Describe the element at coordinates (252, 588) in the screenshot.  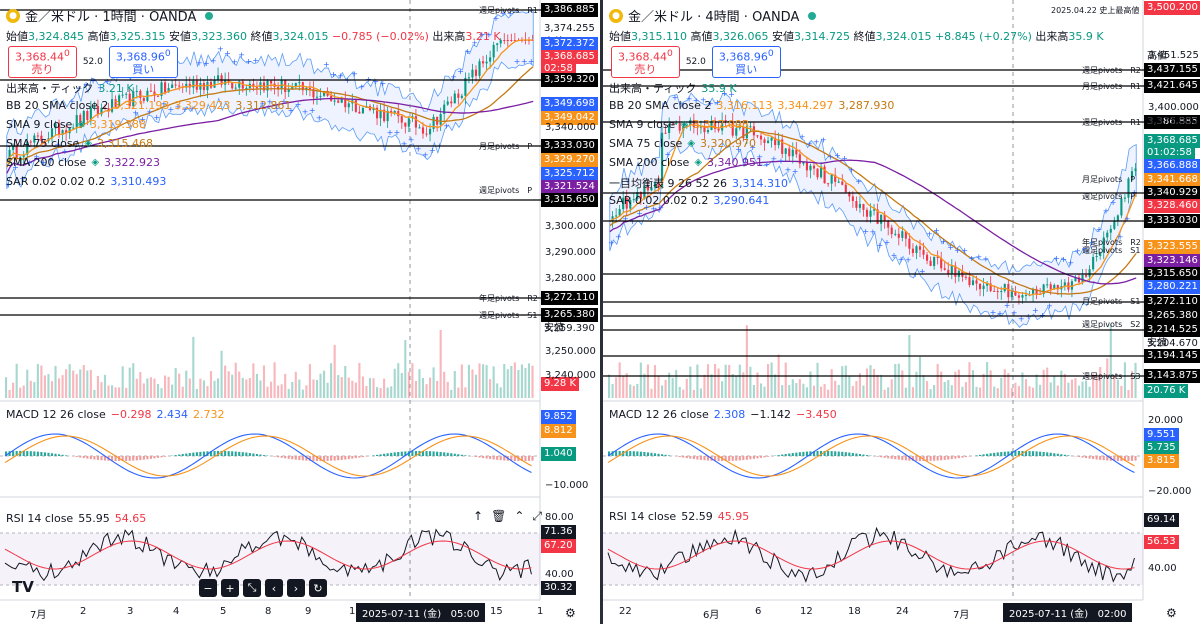
I see `reset-zoom-icon: ⤡` at that location.